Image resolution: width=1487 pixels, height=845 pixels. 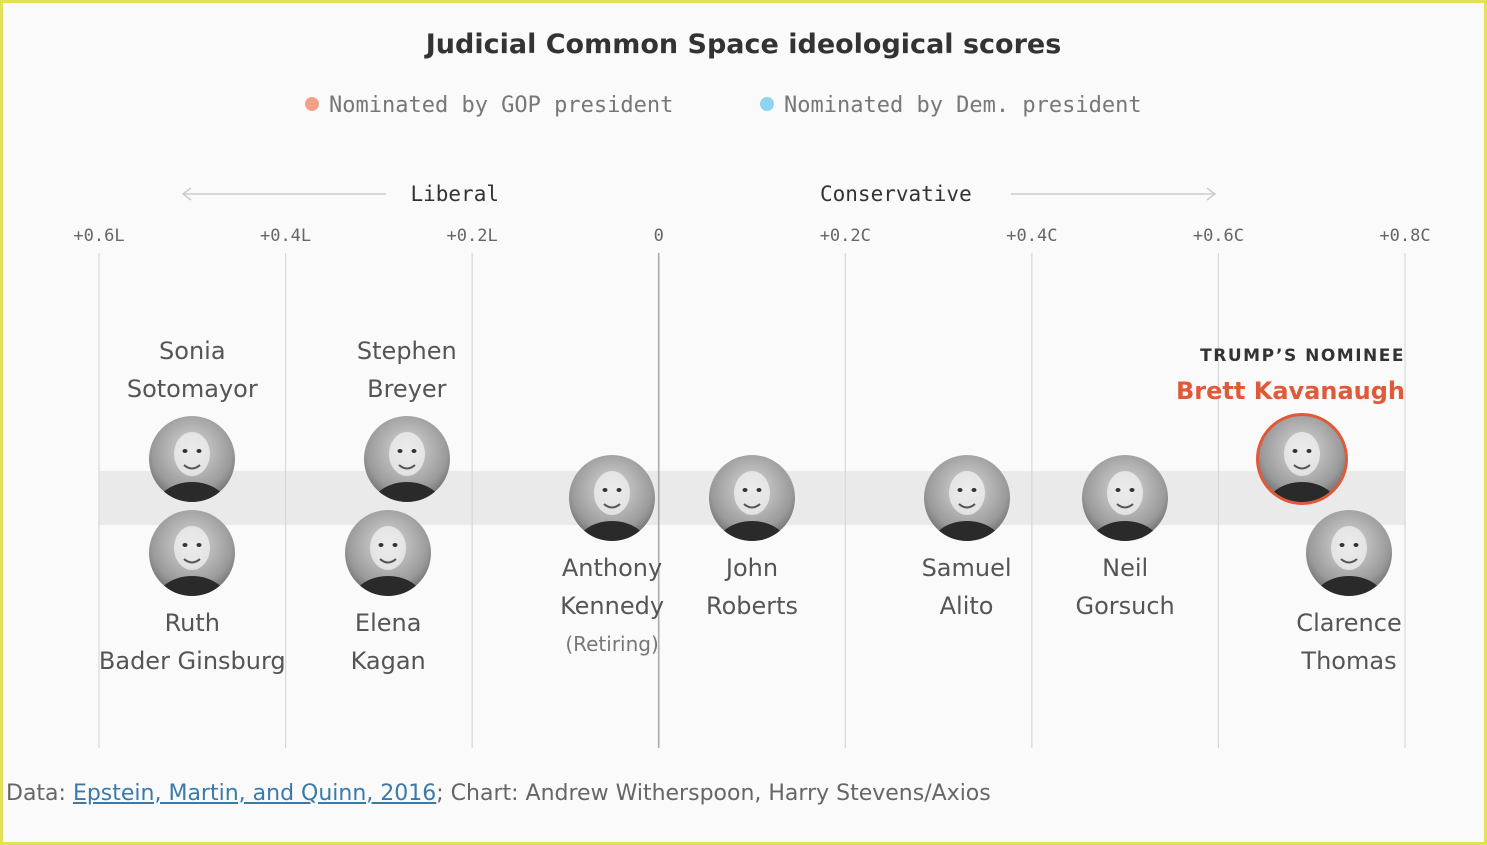 I want to click on justice-name-line: Breyer, so click(x=407, y=389).